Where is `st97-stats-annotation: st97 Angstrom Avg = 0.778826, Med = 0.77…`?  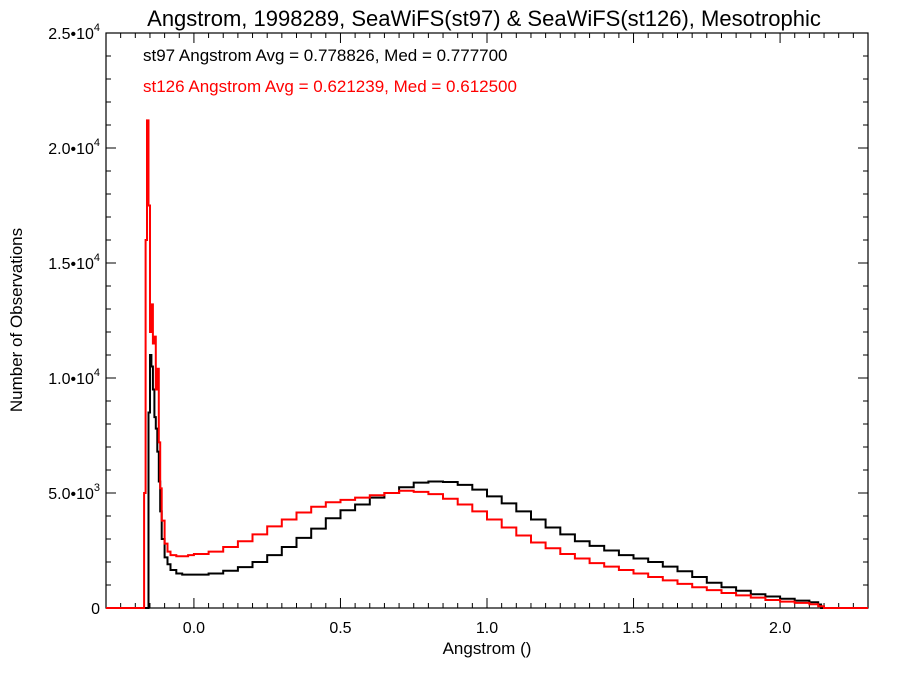
st97-stats-annotation: st97 Angstrom Avg = 0.778826, Med = 0.77… is located at coordinates (325, 55).